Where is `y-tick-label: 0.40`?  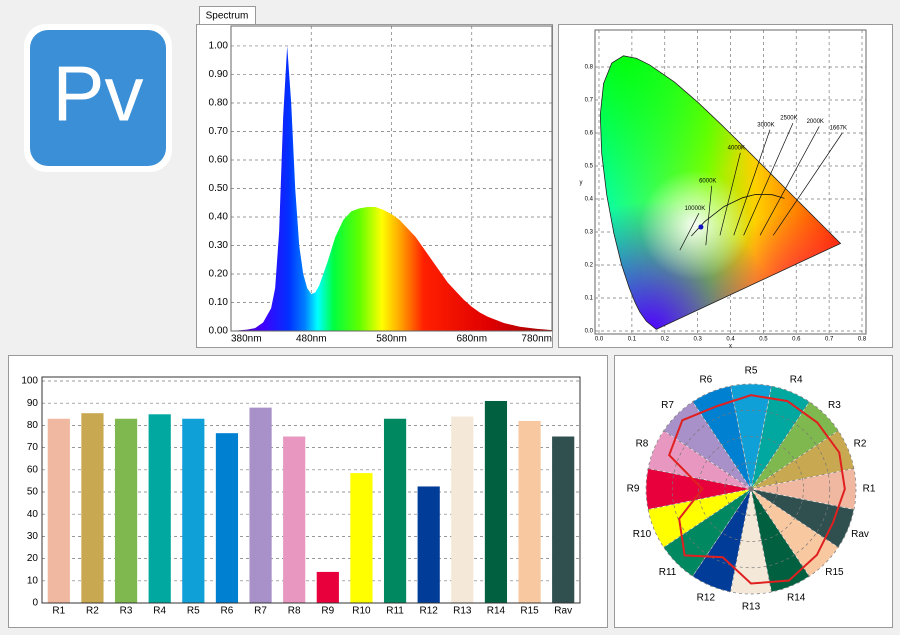
y-tick-label: 0.40 is located at coordinates (219, 217).